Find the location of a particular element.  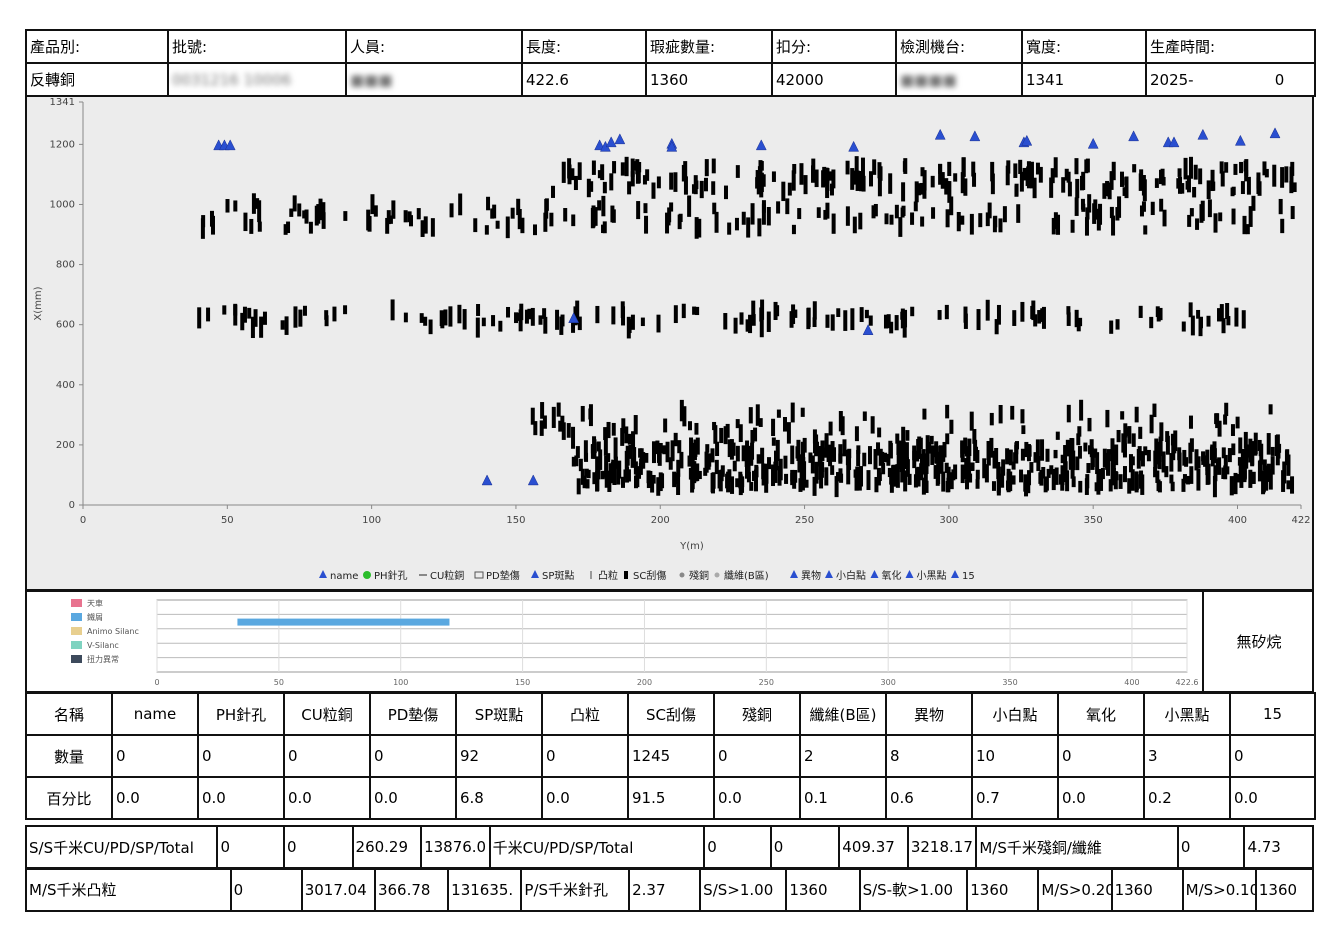

timeline-tick-label: 150 is located at coordinates (522, 682).